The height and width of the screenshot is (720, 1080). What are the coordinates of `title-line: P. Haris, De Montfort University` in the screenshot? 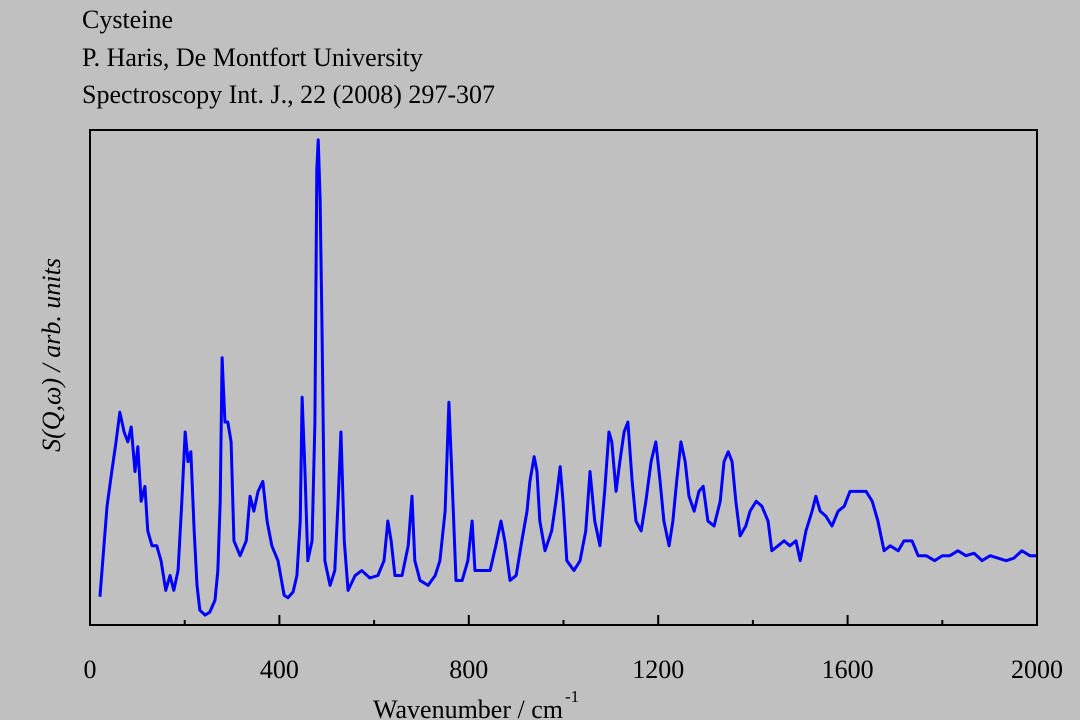 It's located at (252, 57).